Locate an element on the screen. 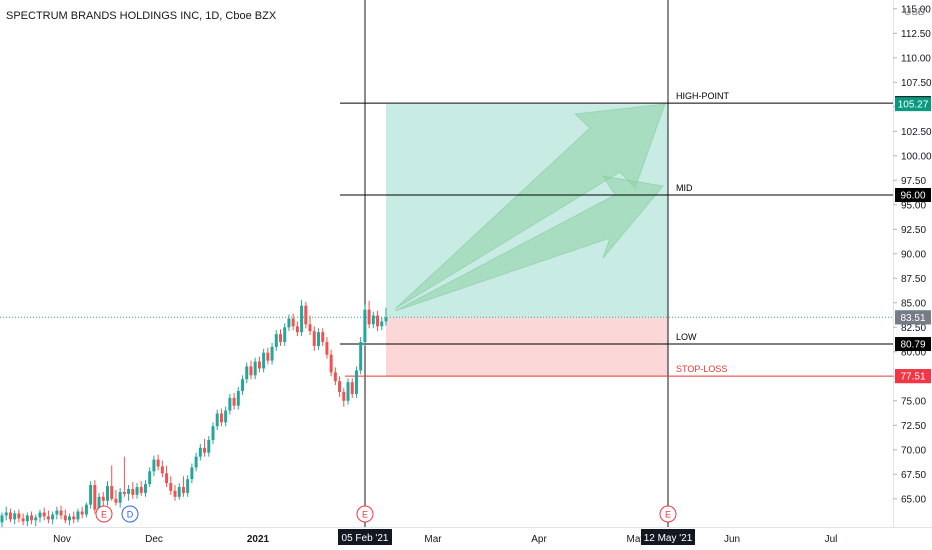  axis-value-label: 80.79 is located at coordinates (912, 345).